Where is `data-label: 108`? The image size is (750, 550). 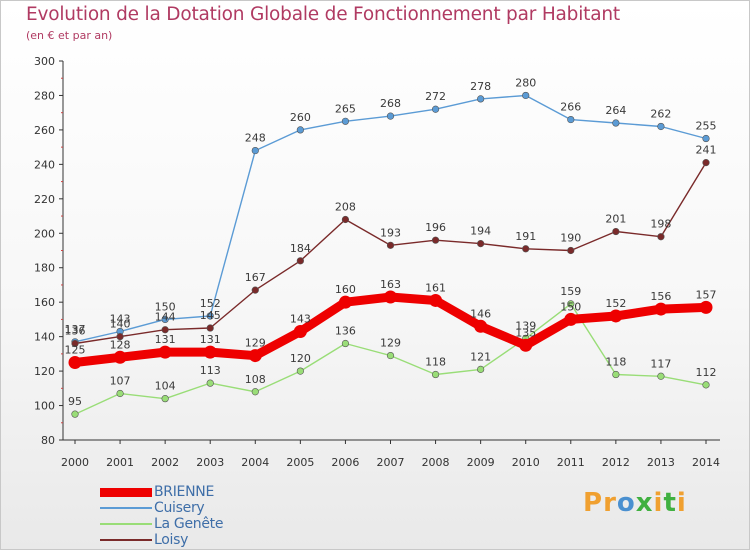 data-label: 108 is located at coordinates (255, 379).